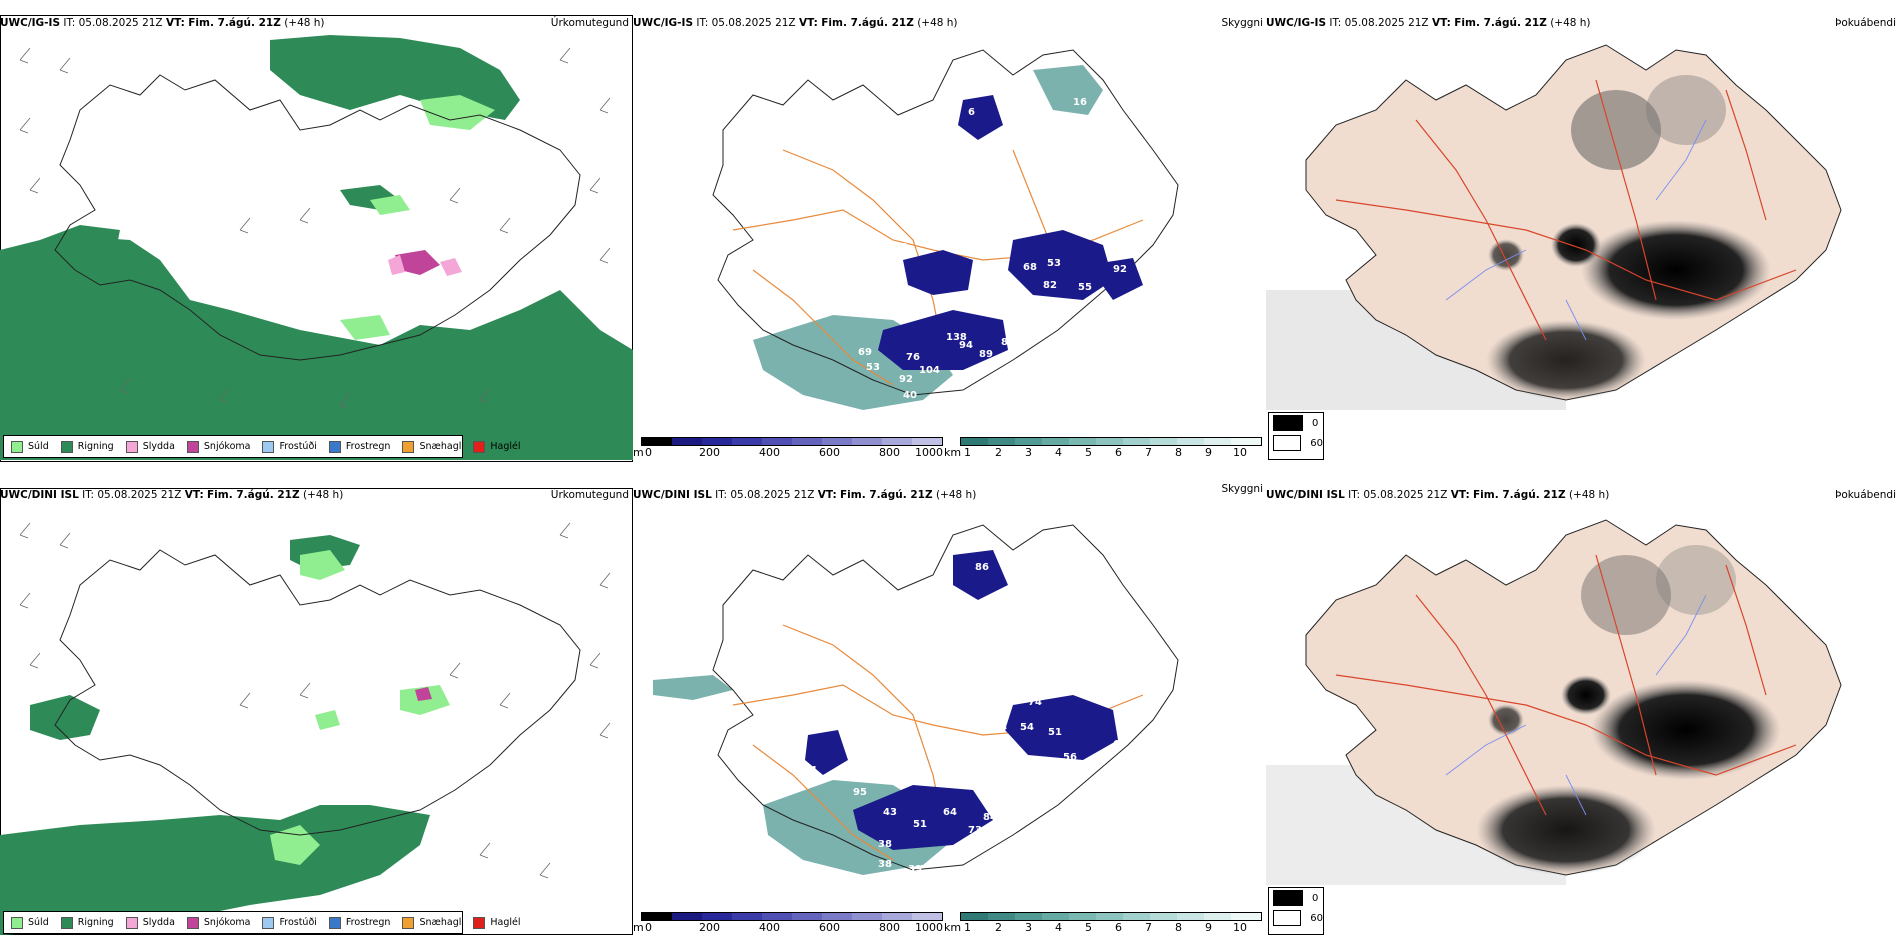  I want to click on ceiling-tick: 1000, so click(929, 927).